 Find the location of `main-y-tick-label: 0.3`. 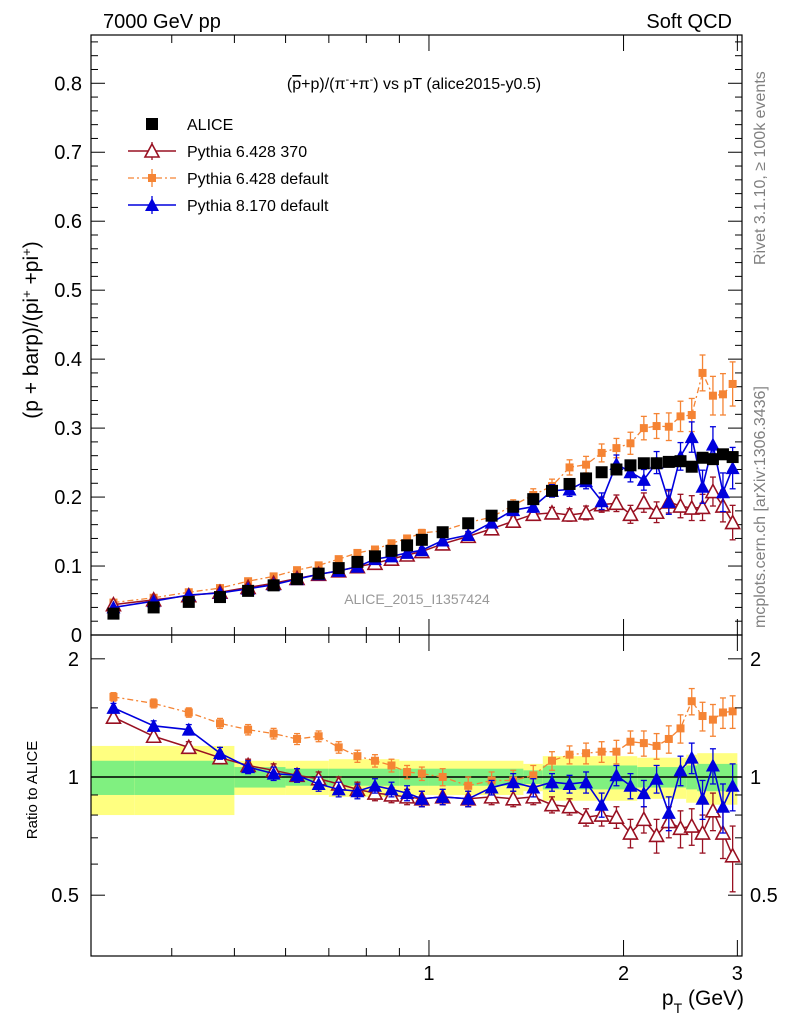

main-y-tick-label: 0.3 is located at coordinates (68, 429).